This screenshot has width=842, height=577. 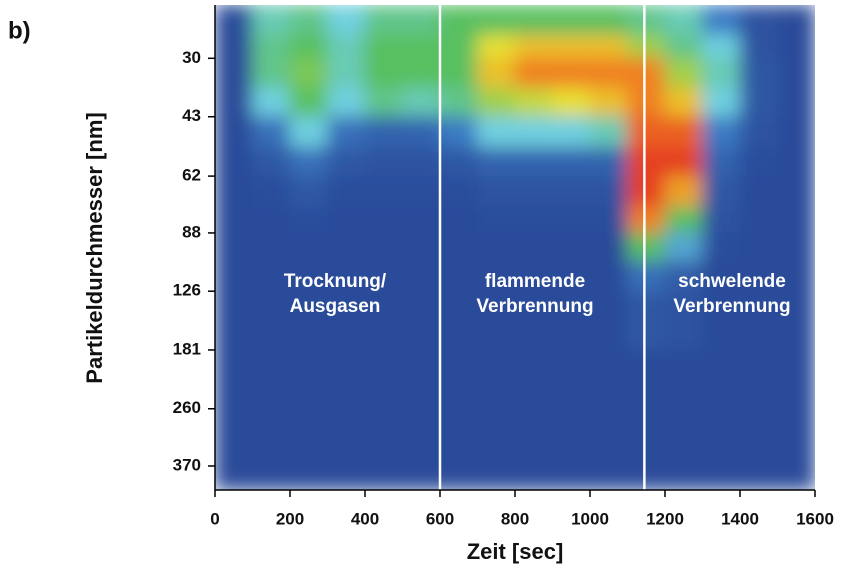 I want to click on y-tick-label: 88, so click(x=191, y=231).